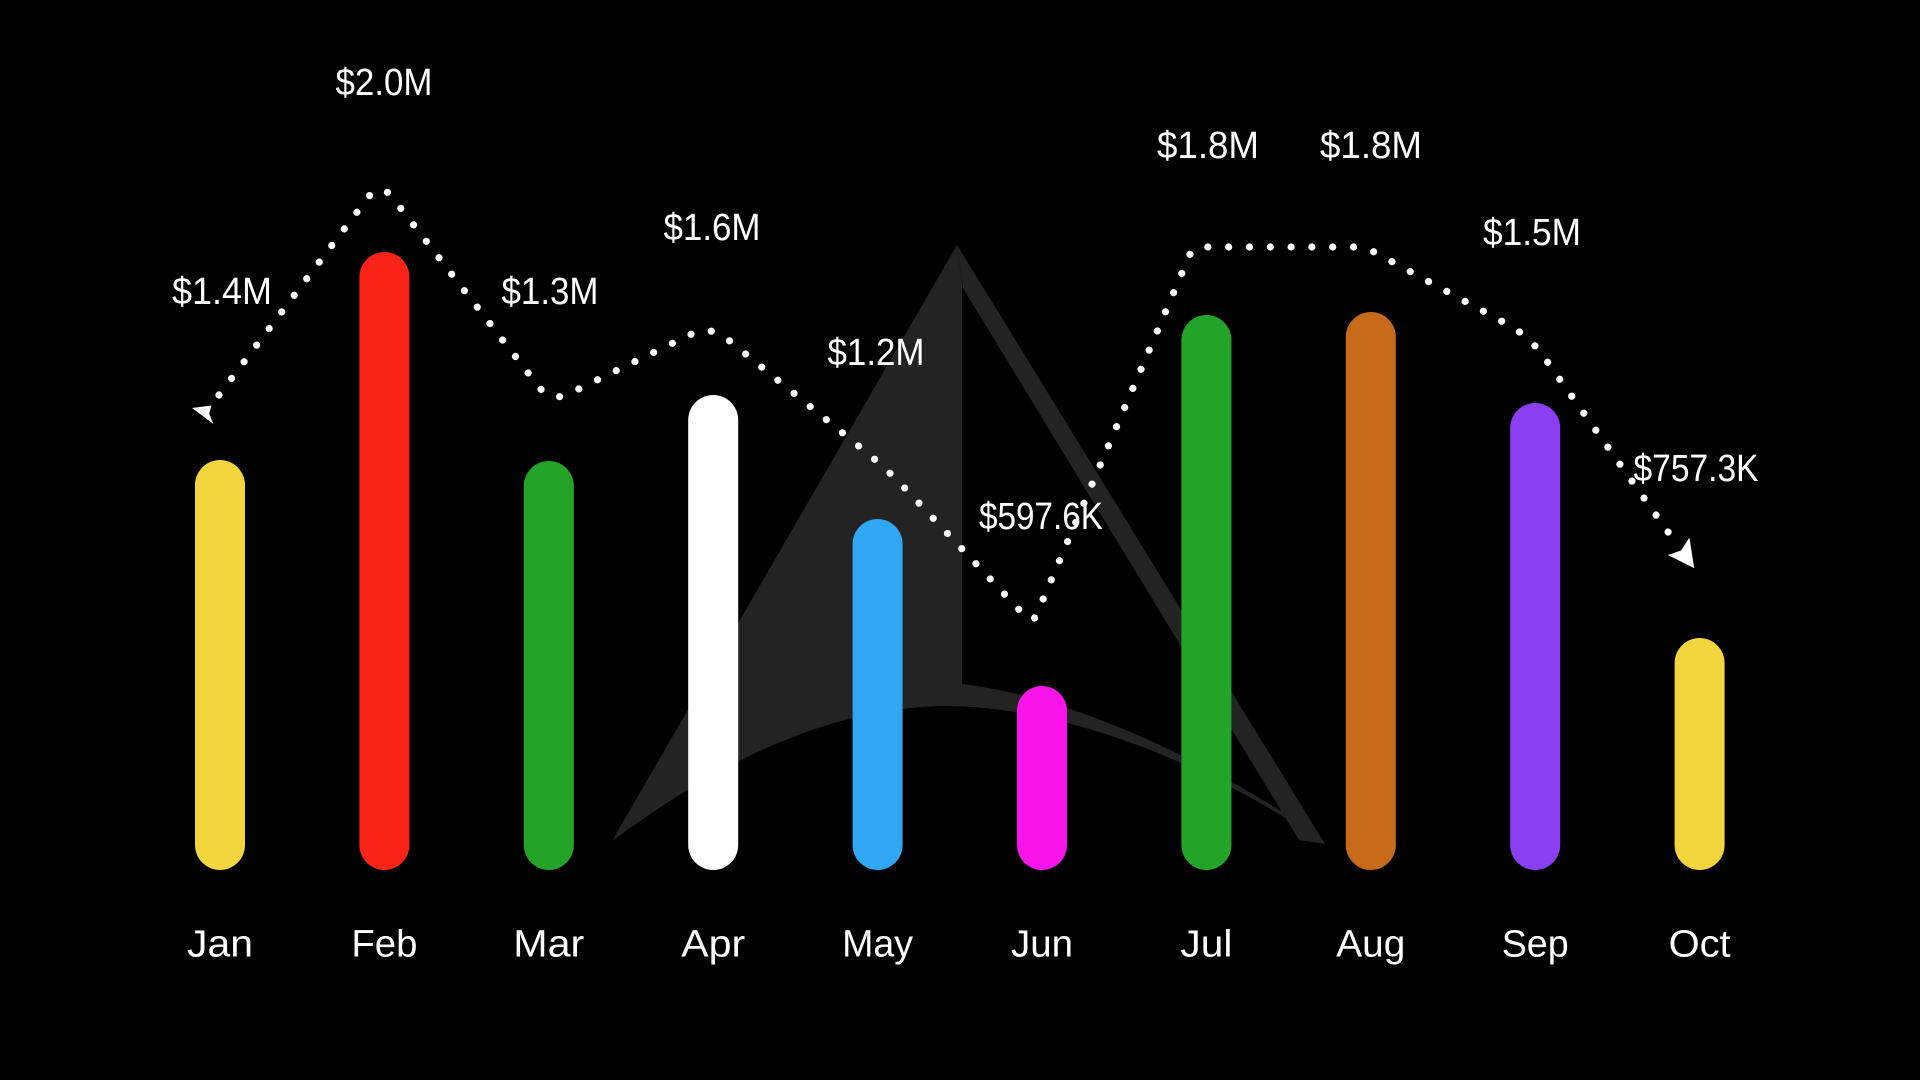 Image resolution: width=1920 pixels, height=1080 pixels. What do you see at coordinates (384, 83) in the screenshot?
I see `svg-text: $2.0M` at bounding box center [384, 83].